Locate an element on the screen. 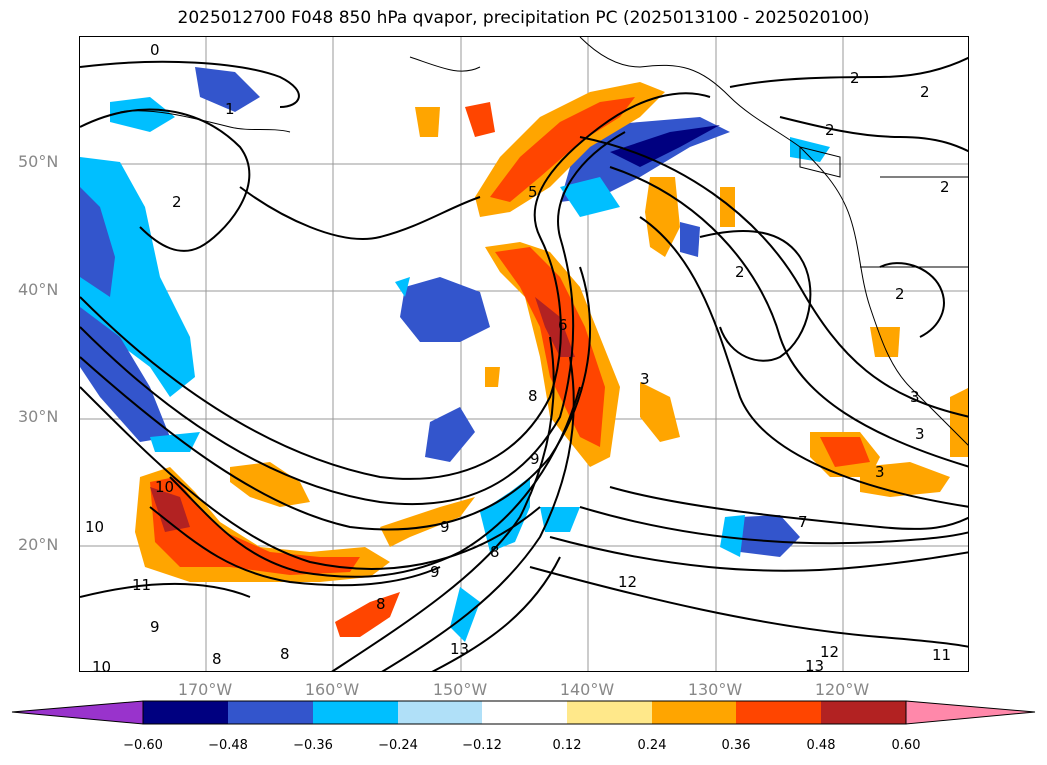 The image size is (1047, 765). lon-label-120w: 120°W is located at coordinates (842, 689).